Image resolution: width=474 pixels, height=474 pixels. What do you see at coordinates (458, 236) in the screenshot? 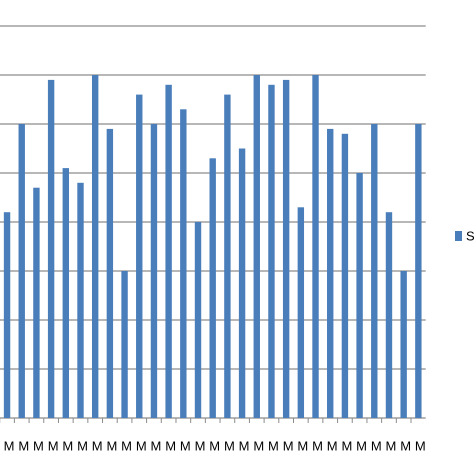
I see `legend-swatch` at bounding box center [458, 236].